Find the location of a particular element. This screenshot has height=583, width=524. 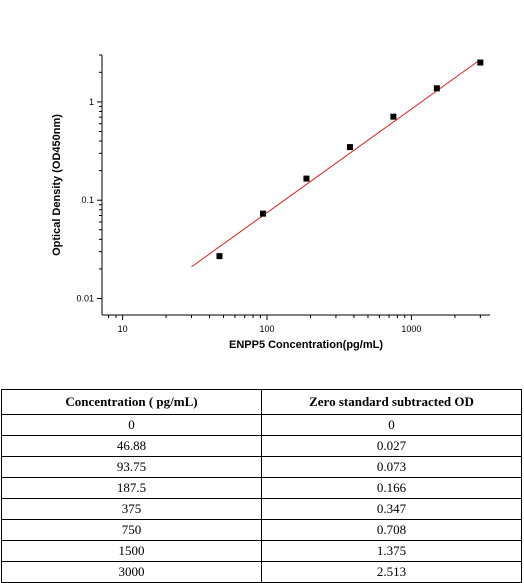

y-axis-title: Optical Density (OD450nm) is located at coordinates (57, 185).